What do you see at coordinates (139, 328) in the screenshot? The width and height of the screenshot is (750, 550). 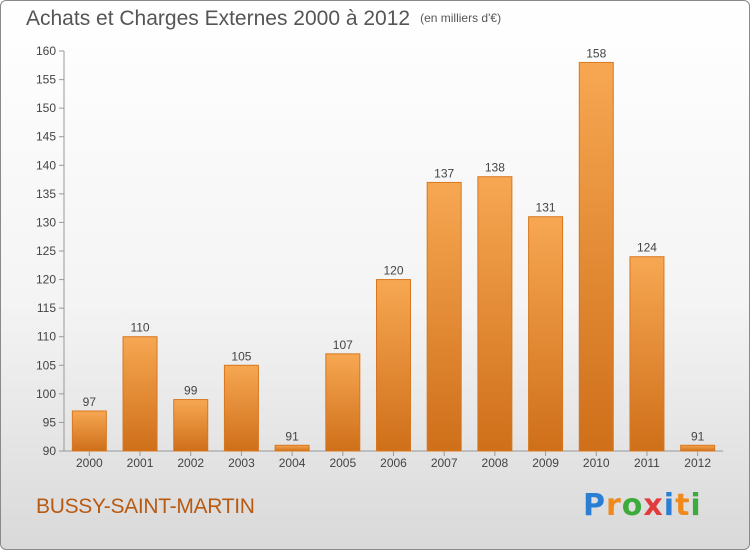 I see `data-label: 110` at bounding box center [139, 328].